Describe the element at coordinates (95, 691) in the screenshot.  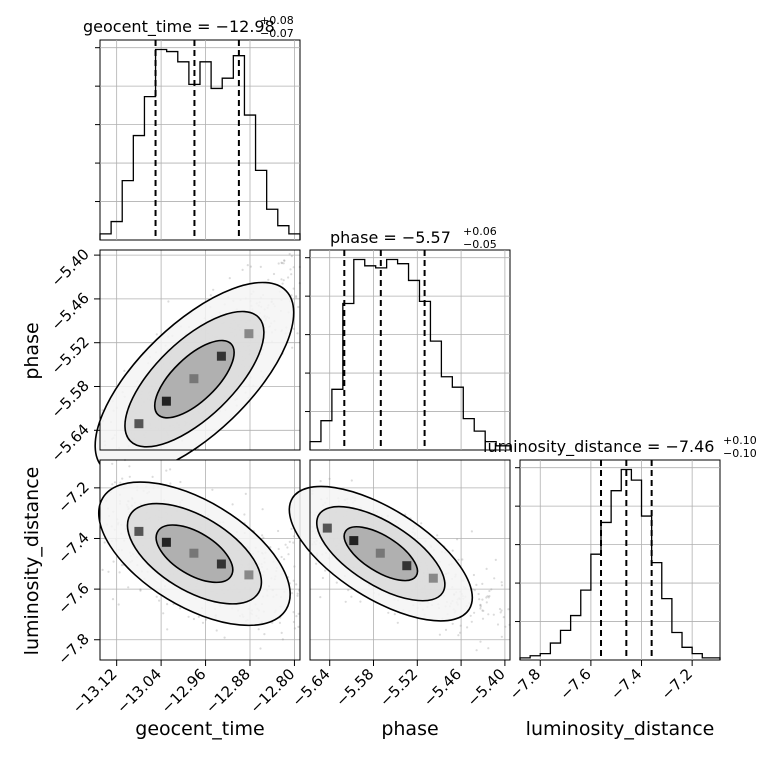
I see `xtick-label-geocent_time-0: −13.12` at that location.